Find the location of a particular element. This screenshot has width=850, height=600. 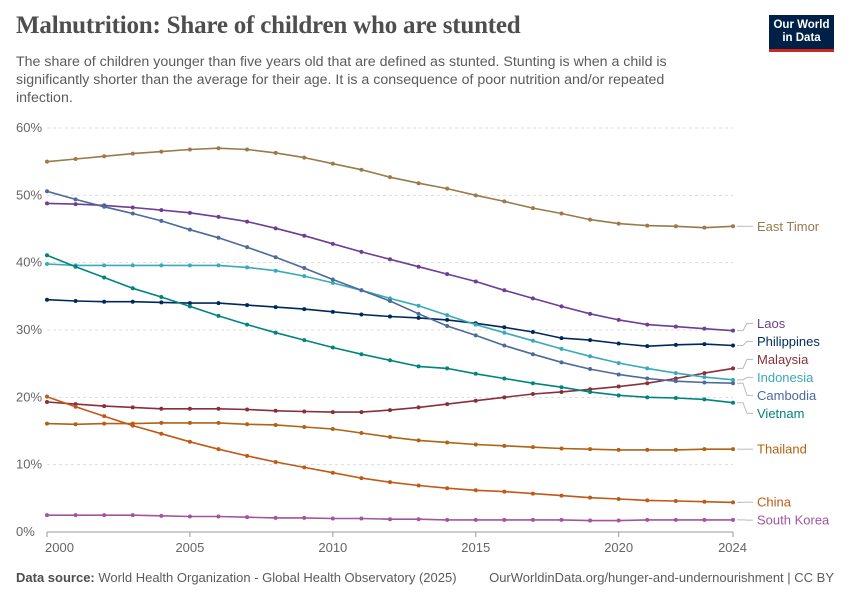

series-label-vietnam: Vietnam is located at coordinates (780, 413).